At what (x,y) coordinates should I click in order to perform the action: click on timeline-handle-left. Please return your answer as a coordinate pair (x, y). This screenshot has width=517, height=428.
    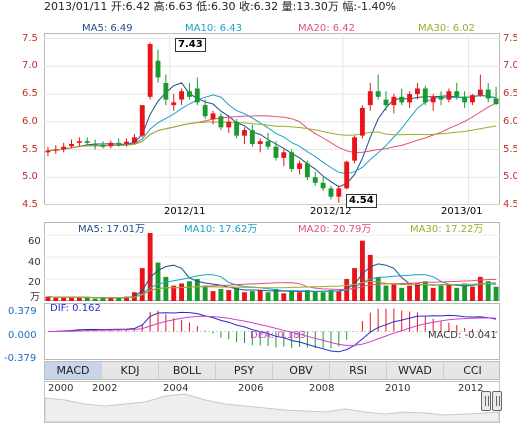
    Looking at the image, I should click on (486, 401).